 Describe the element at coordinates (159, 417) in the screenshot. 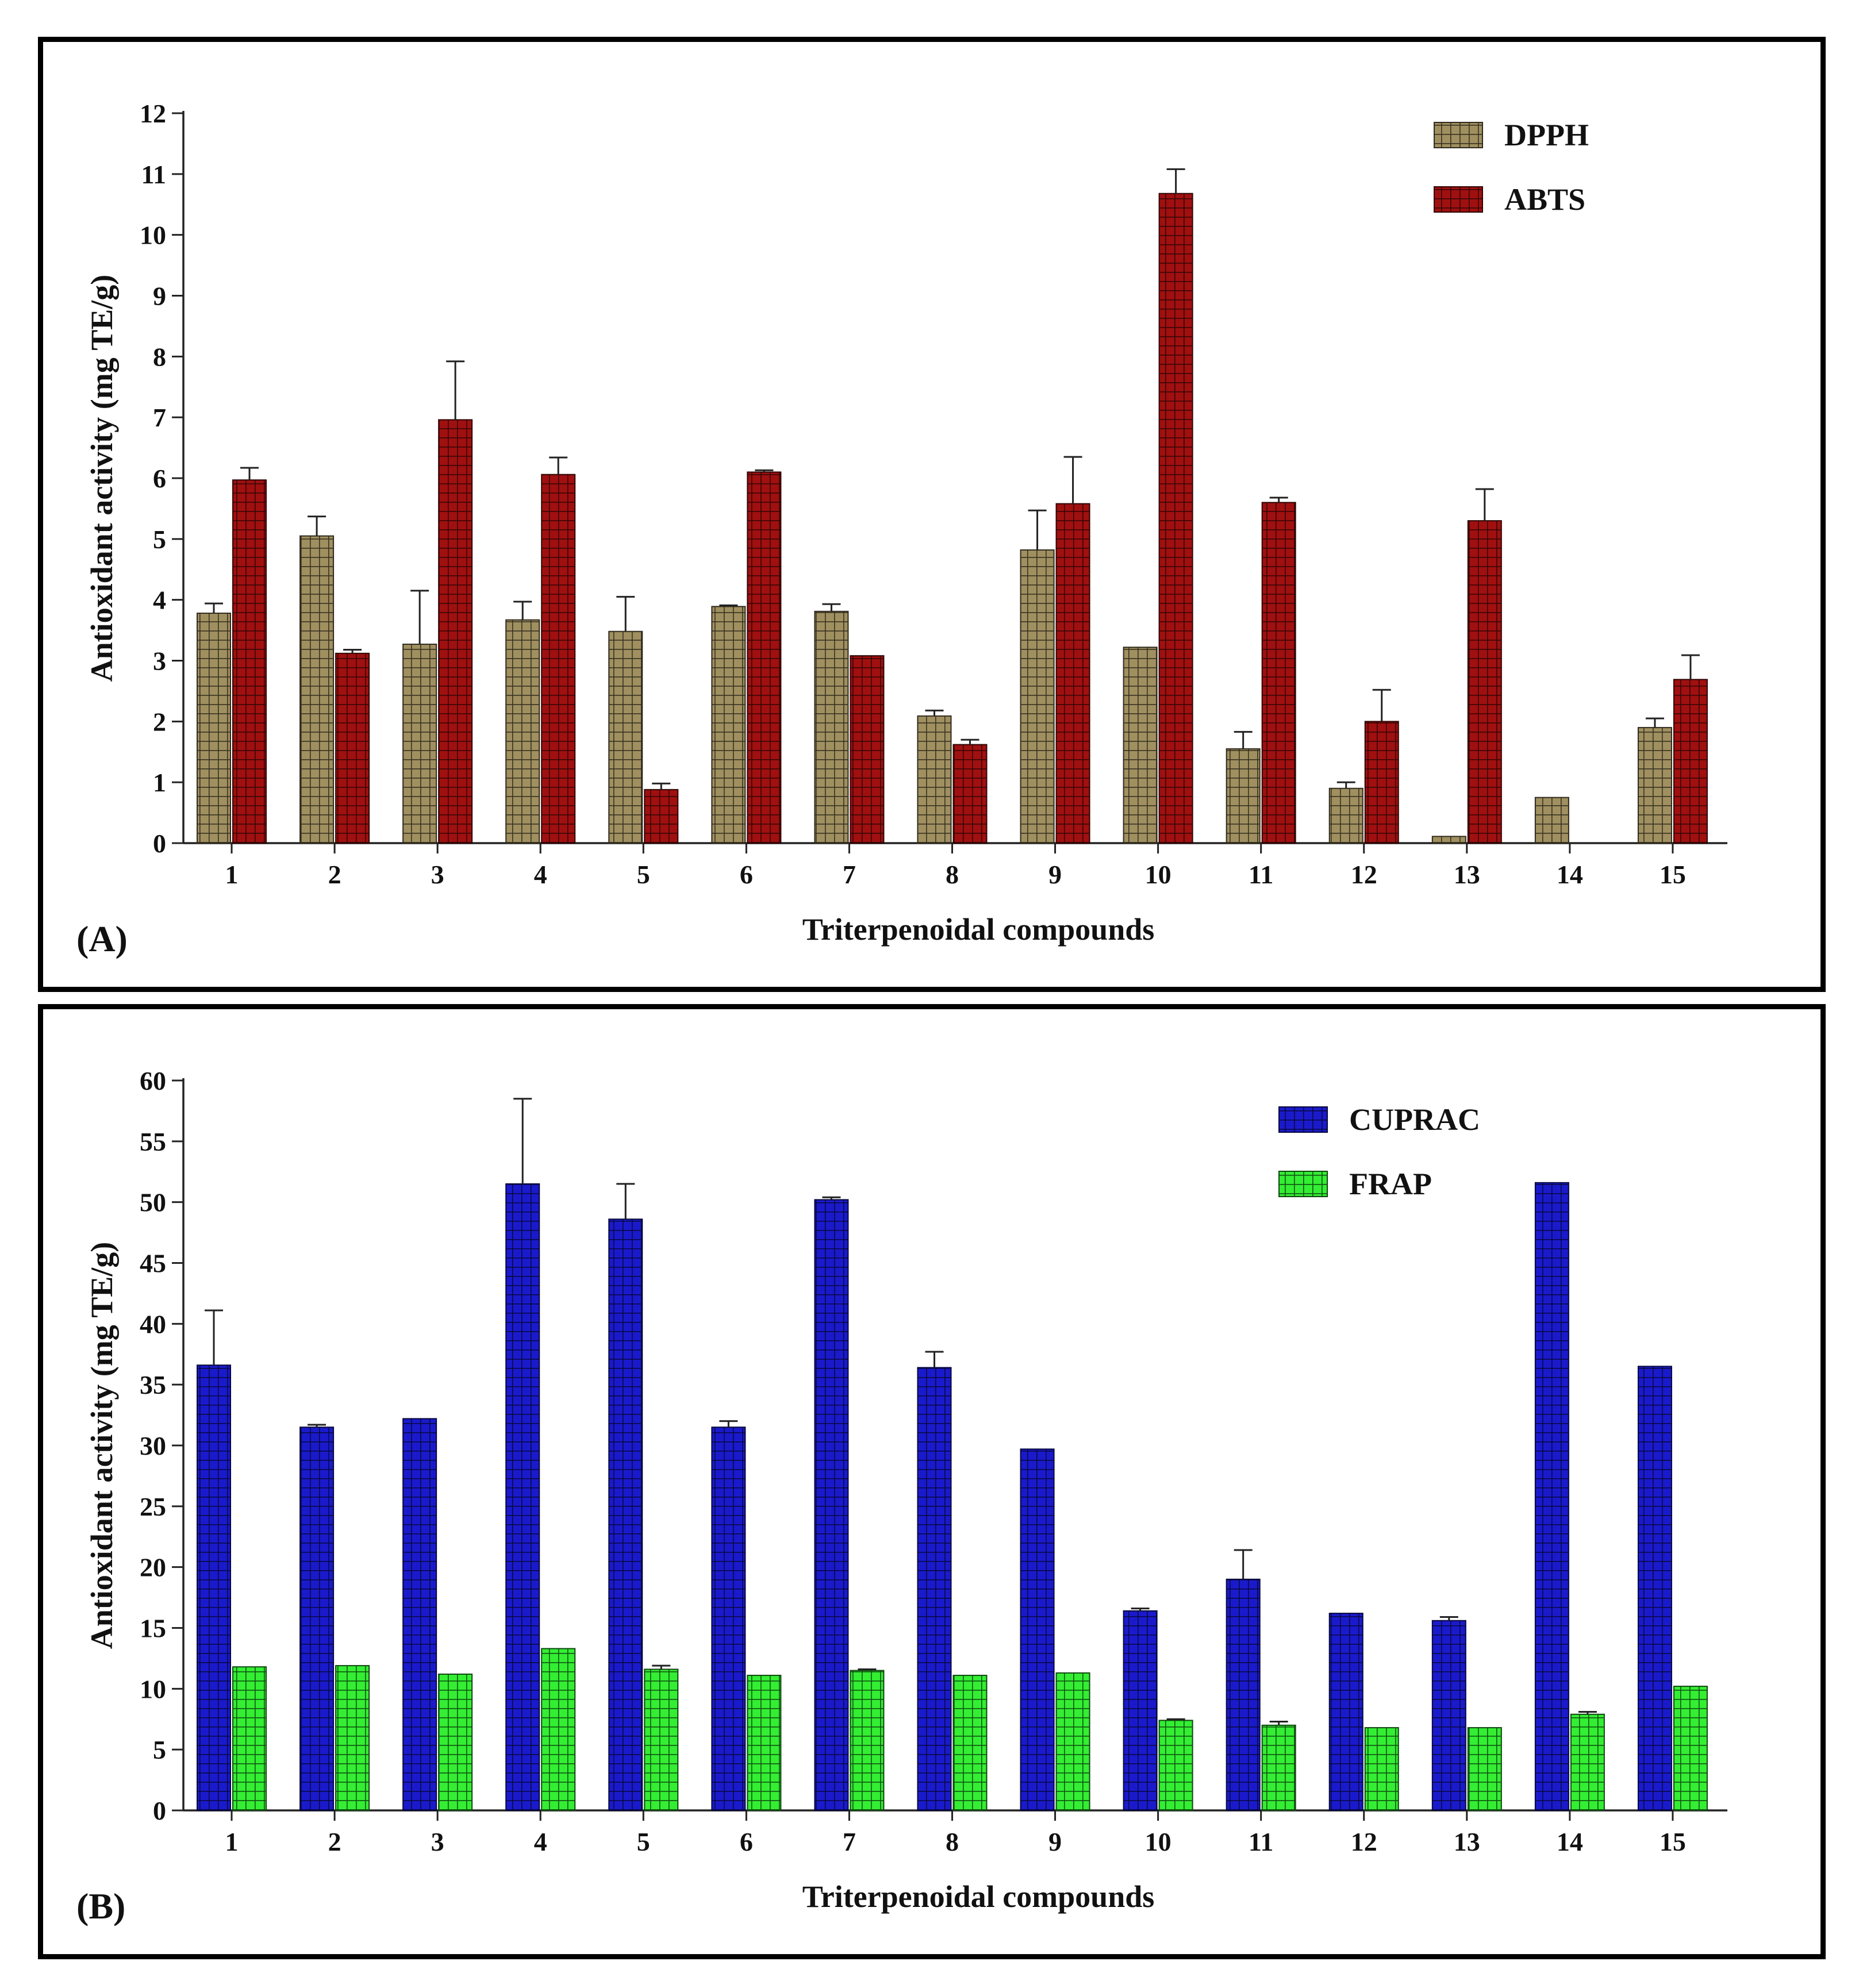

I see `y-tick-label: 7` at that location.